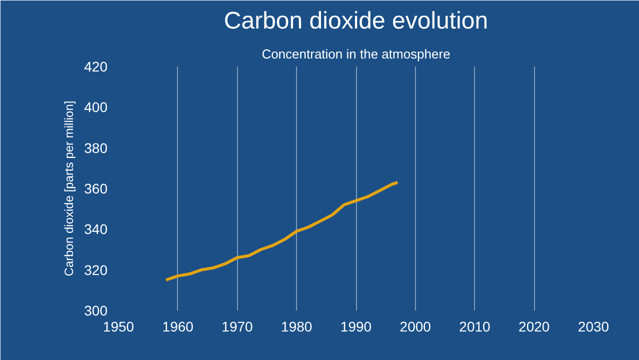  What do you see at coordinates (475, 326) in the screenshot?
I see `x-tick-label: 2010` at bounding box center [475, 326].